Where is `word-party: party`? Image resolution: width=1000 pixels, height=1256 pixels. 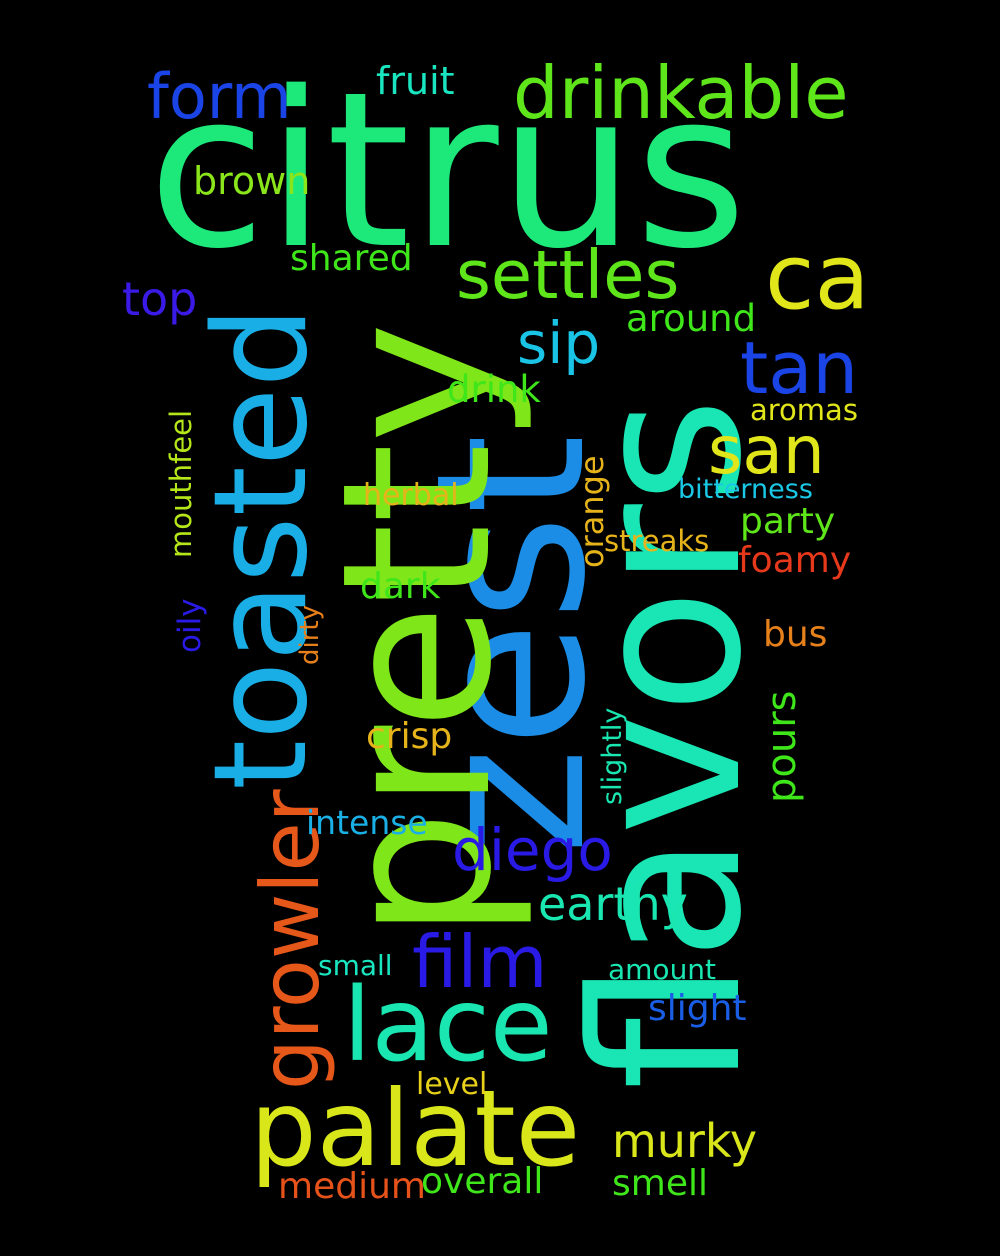
word-party: party is located at coordinates (787, 521).